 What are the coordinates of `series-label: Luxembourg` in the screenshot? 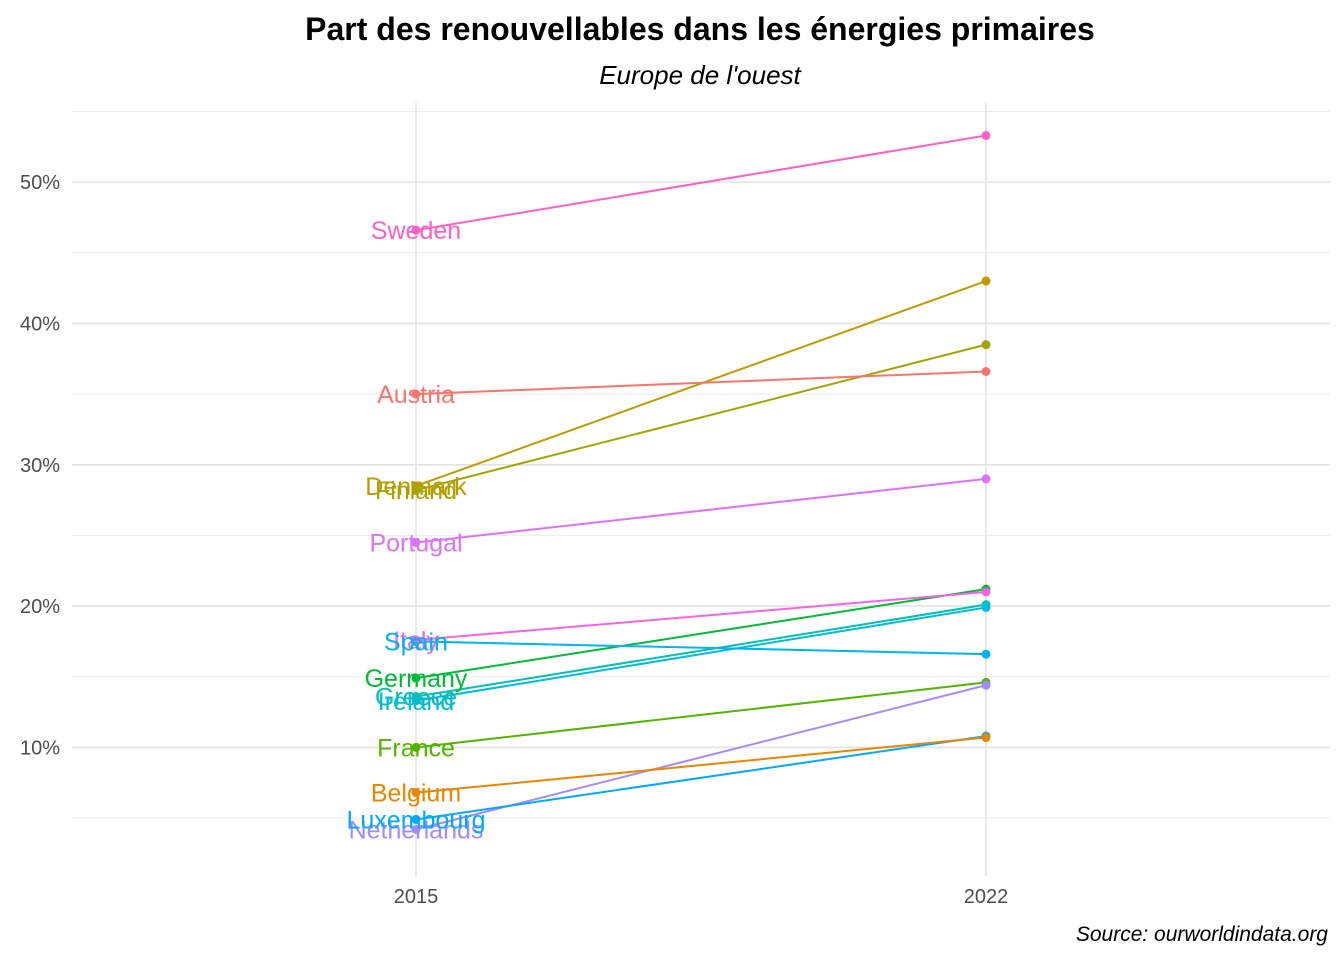 It's located at (416, 820).